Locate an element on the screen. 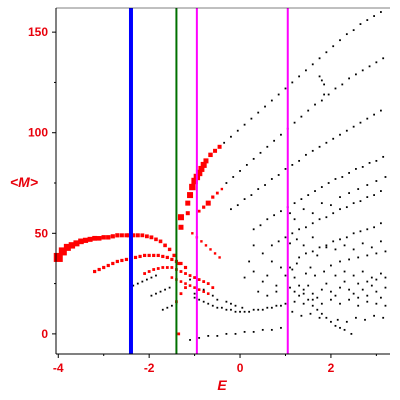  x-axis-label: E is located at coordinates (222, 385).